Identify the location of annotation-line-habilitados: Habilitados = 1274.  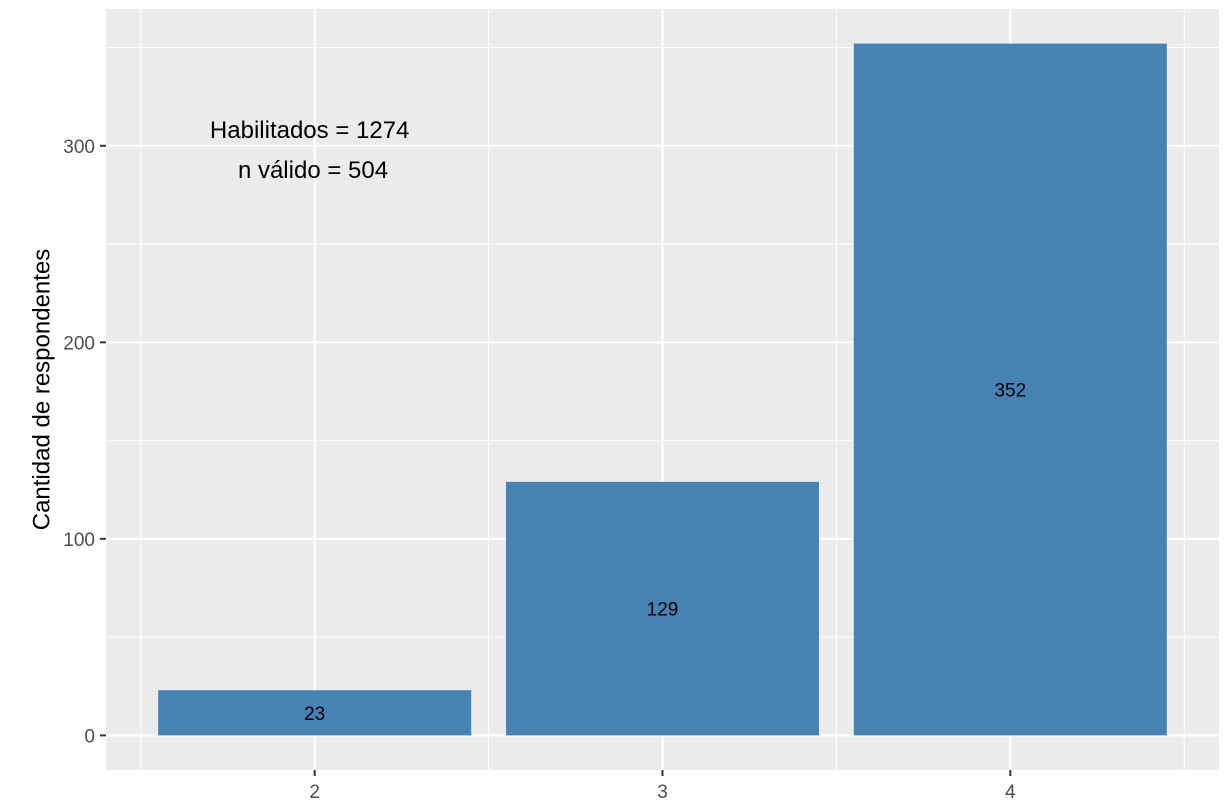
(309, 130).